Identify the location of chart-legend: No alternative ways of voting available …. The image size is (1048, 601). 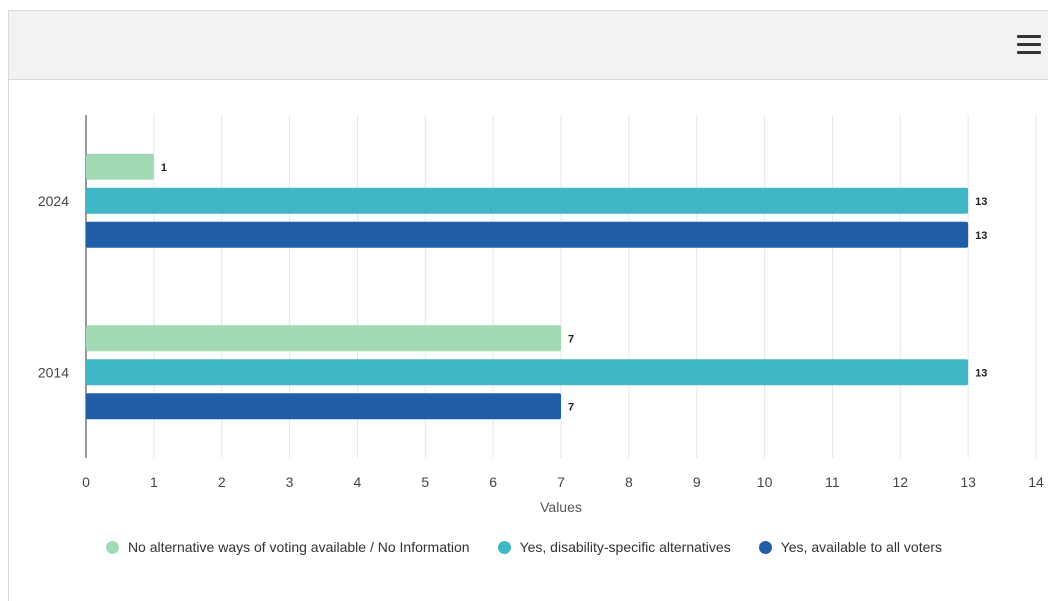
(524, 547).